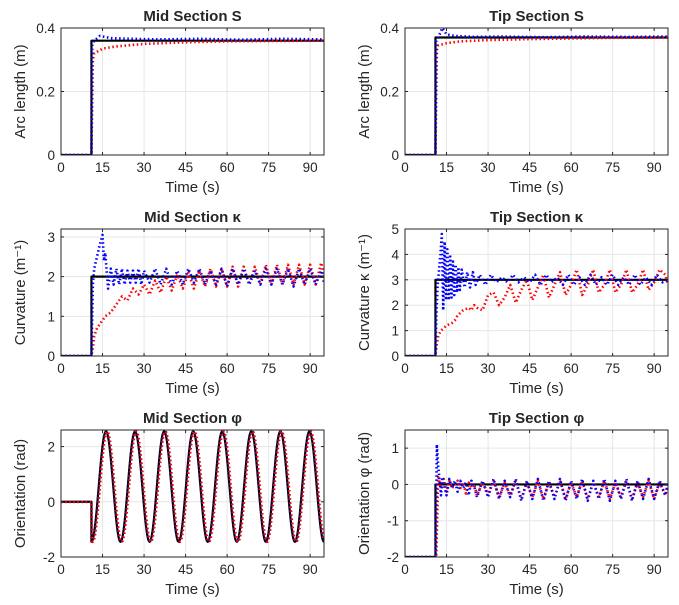 This screenshot has width=679, height=605. Describe the element at coordinates (393, 521) in the screenshot. I see `y-tick-label: -1` at that location.